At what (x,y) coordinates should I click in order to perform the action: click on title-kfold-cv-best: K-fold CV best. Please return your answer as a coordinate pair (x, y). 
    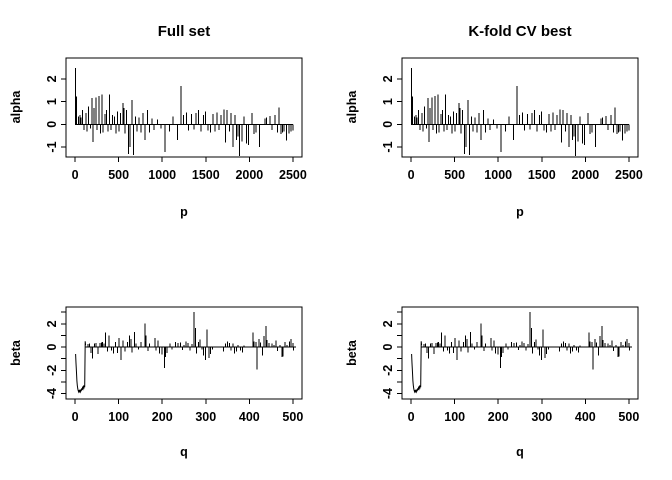
    Looking at the image, I should click on (520, 31).